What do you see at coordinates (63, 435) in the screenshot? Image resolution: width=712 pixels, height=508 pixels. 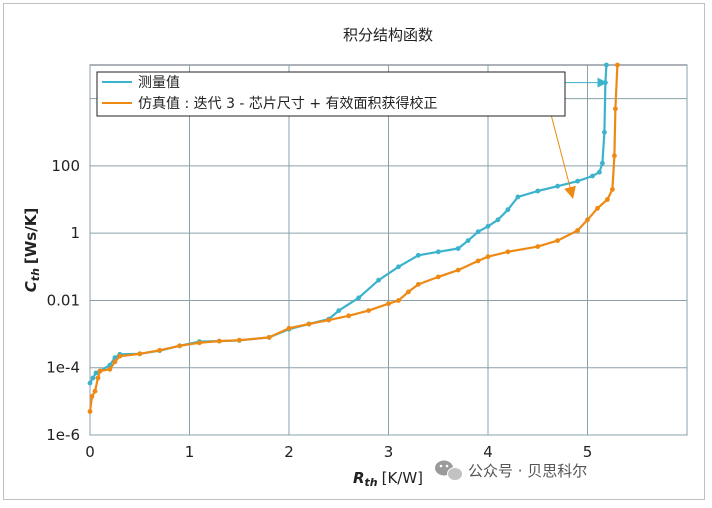 I see `y-tick-label-0: 1e-6` at bounding box center [63, 435].